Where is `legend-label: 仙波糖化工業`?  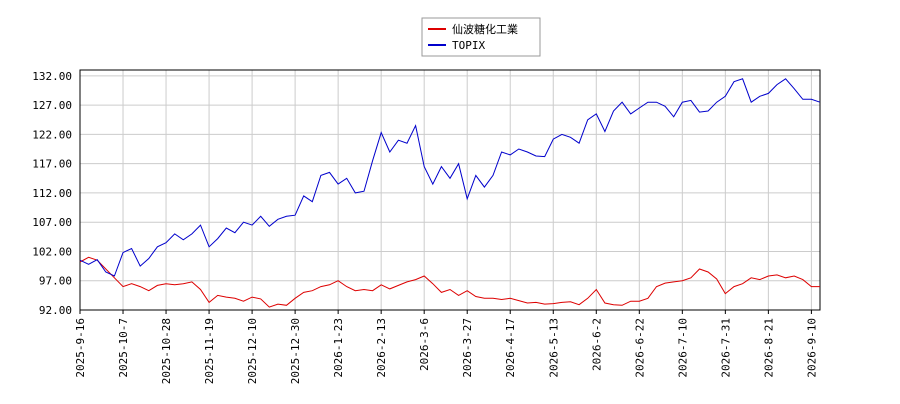 legend-label: 仙波糖化工業 is located at coordinates (485, 29).